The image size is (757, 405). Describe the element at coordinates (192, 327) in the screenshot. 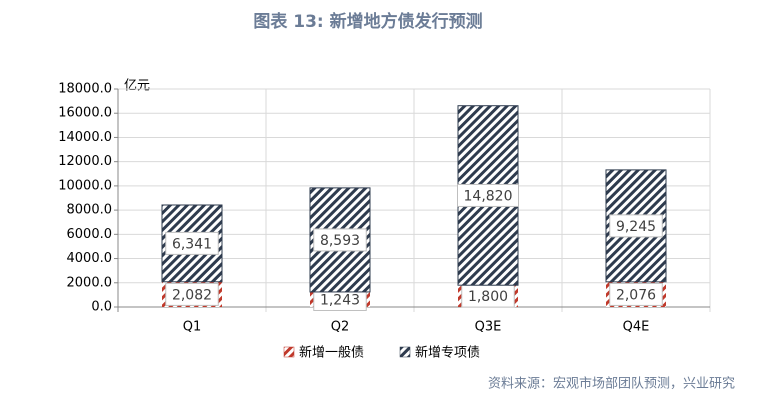

I see `x-tick-label: Q1` at that location.